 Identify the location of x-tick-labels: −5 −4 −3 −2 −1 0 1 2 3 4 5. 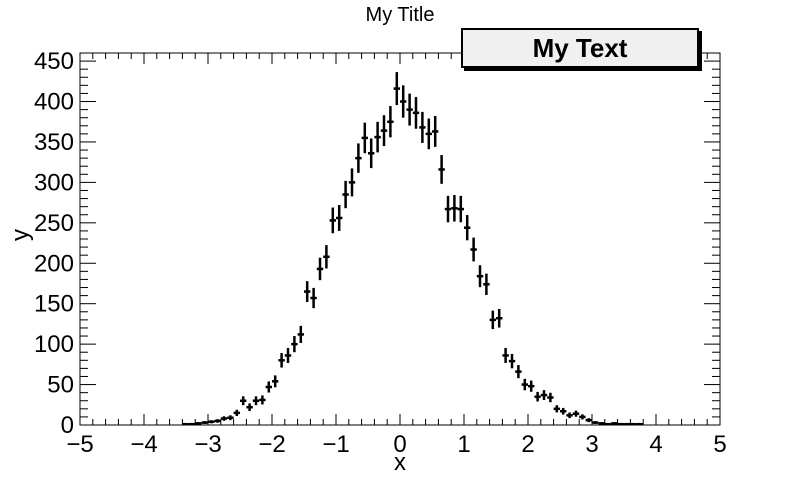
(396, 444).